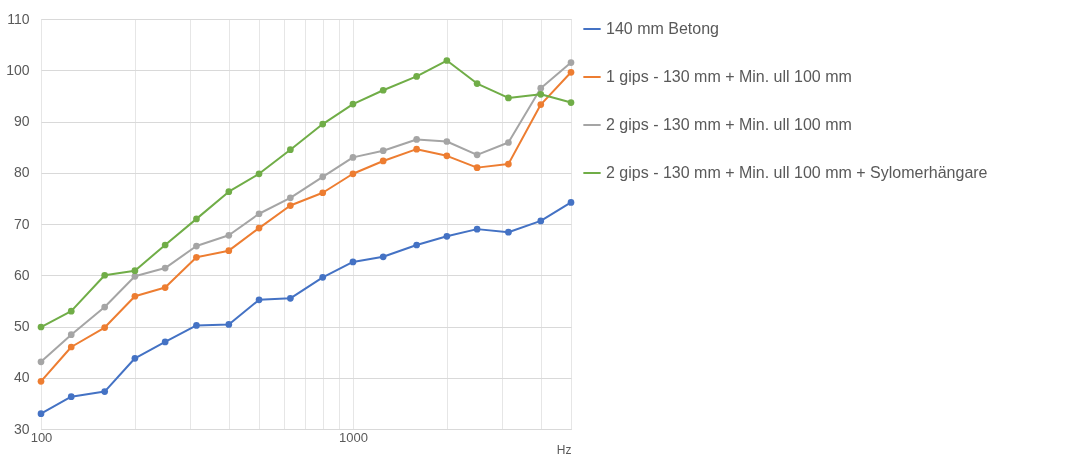 This screenshot has width=1091, height=455. What do you see at coordinates (21, 274) in the screenshot?
I see `y-tick-label: 60` at bounding box center [21, 274].